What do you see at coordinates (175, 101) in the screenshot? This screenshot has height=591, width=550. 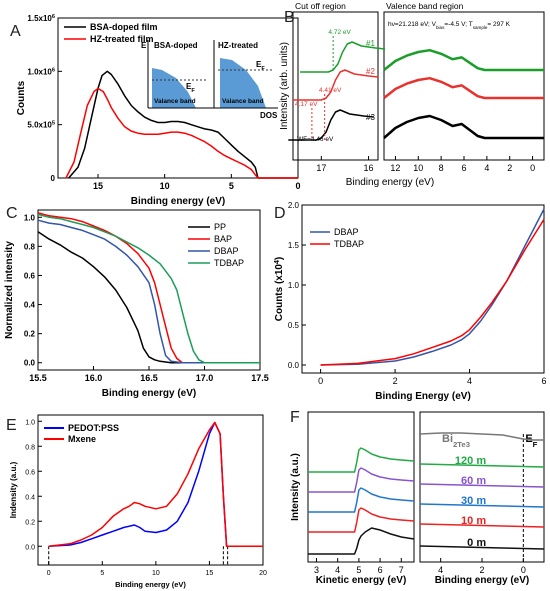 I see `inset-band-label: Valance band` at bounding box center [175, 101].